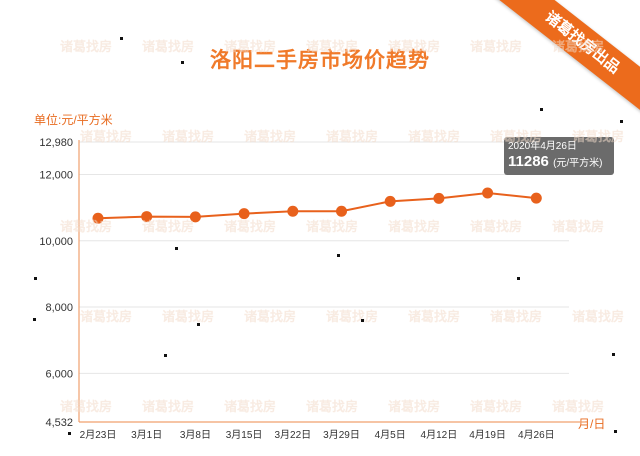  I want to click on y-tick-label: 12,980, so click(56, 143).